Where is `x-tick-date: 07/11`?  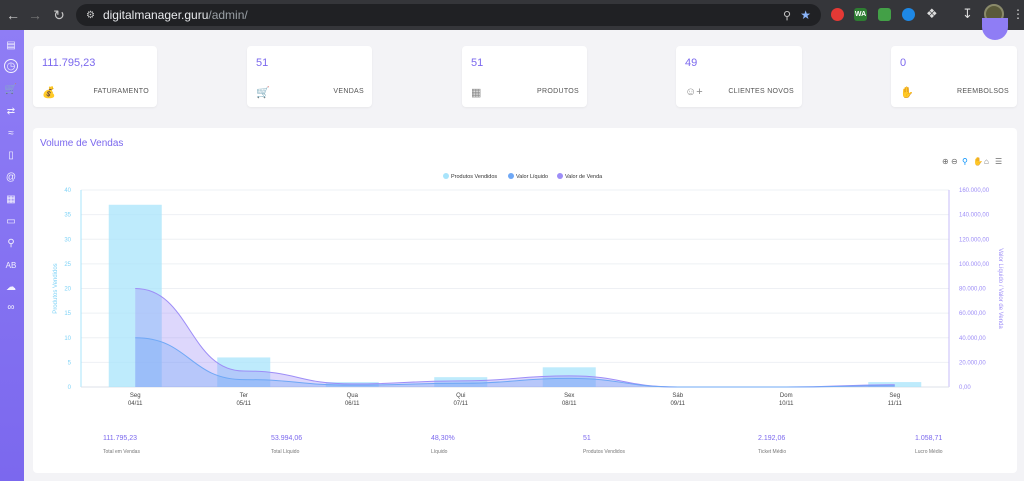 x-tick-date: 07/11 is located at coordinates (460, 404).